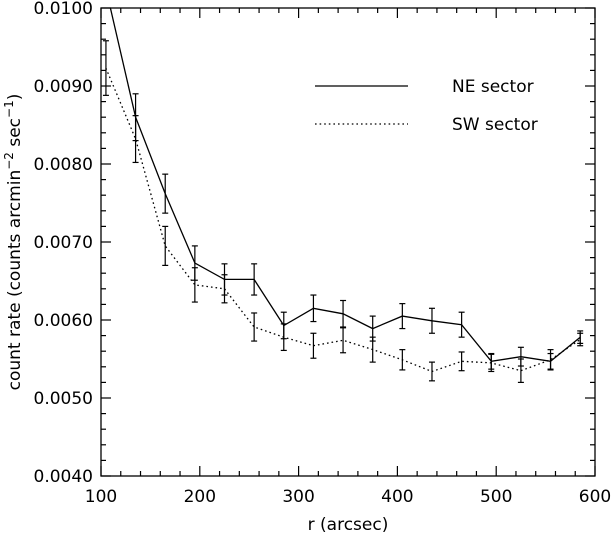  Describe the element at coordinates (15, 97) in the screenshot. I see `y-axis-label-part: )` at that location.